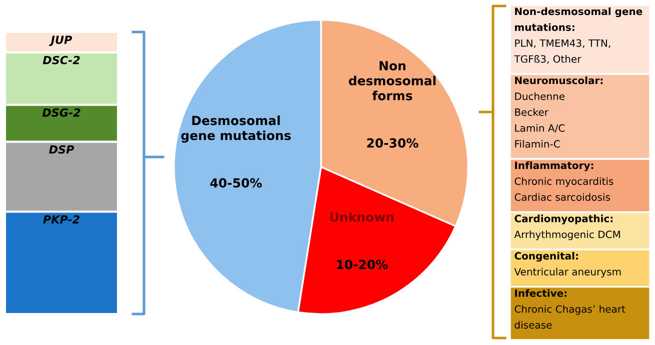 The image size is (655, 345). What do you see at coordinates (578, 35) in the screenshot?
I see `text: Non-desmosomal gene mutations: PLN, TMEM43, TTN, TGFß3, Other` at bounding box center [578, 35].